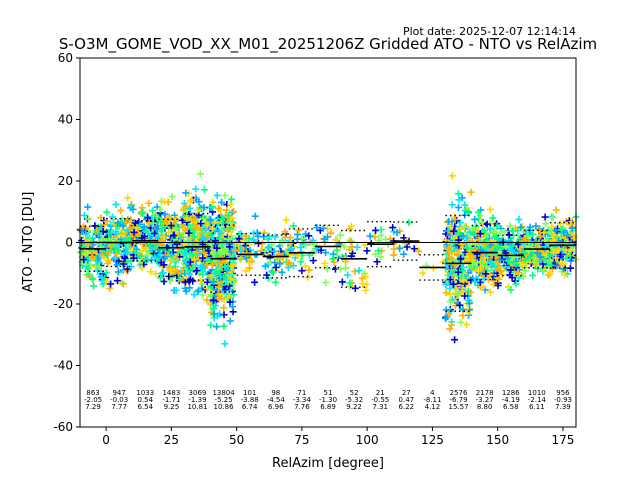 The image size is (640, 480). What do you see at coordinates (380, 400) in the screenshot?
I see `bin-mean-label: -0.55` at bounding box center [380, 400].